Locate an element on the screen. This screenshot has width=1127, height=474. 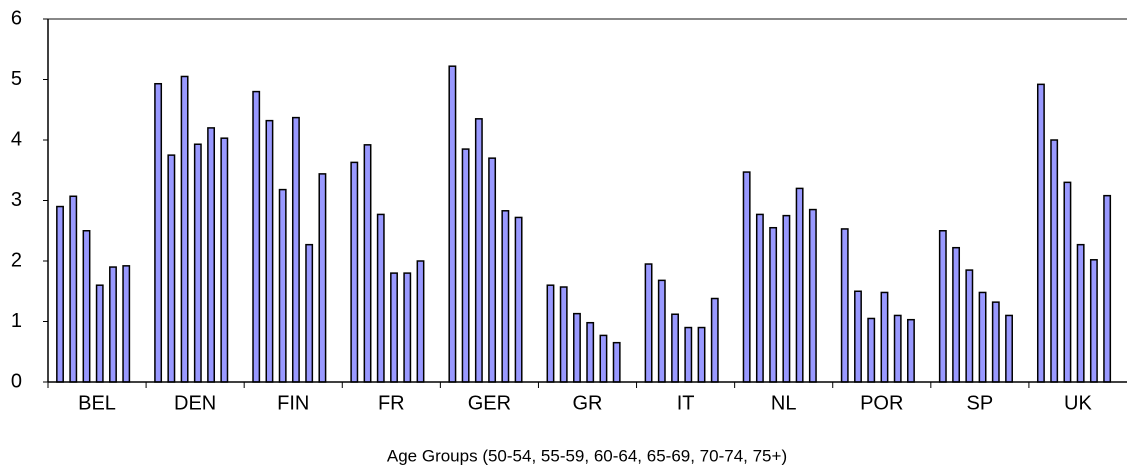
x-tick-label: IT is located at coordinates (686, 403).